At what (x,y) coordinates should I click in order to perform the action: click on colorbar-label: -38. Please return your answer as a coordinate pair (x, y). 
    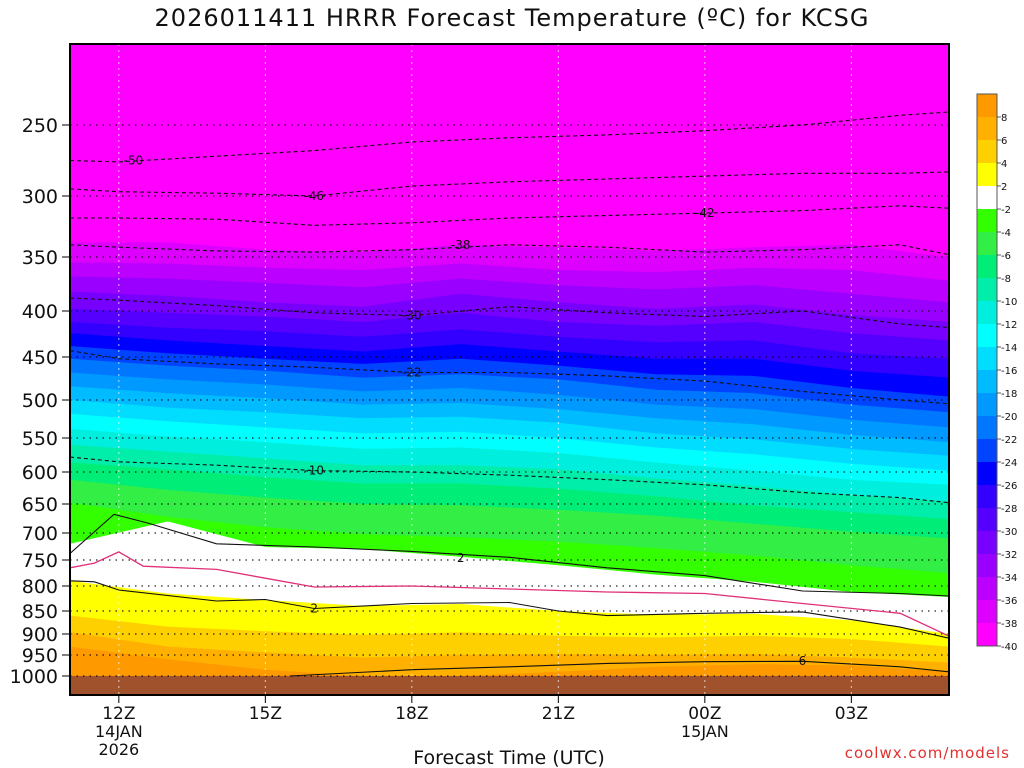
    Looking at the image, I should click on (1009, 624).